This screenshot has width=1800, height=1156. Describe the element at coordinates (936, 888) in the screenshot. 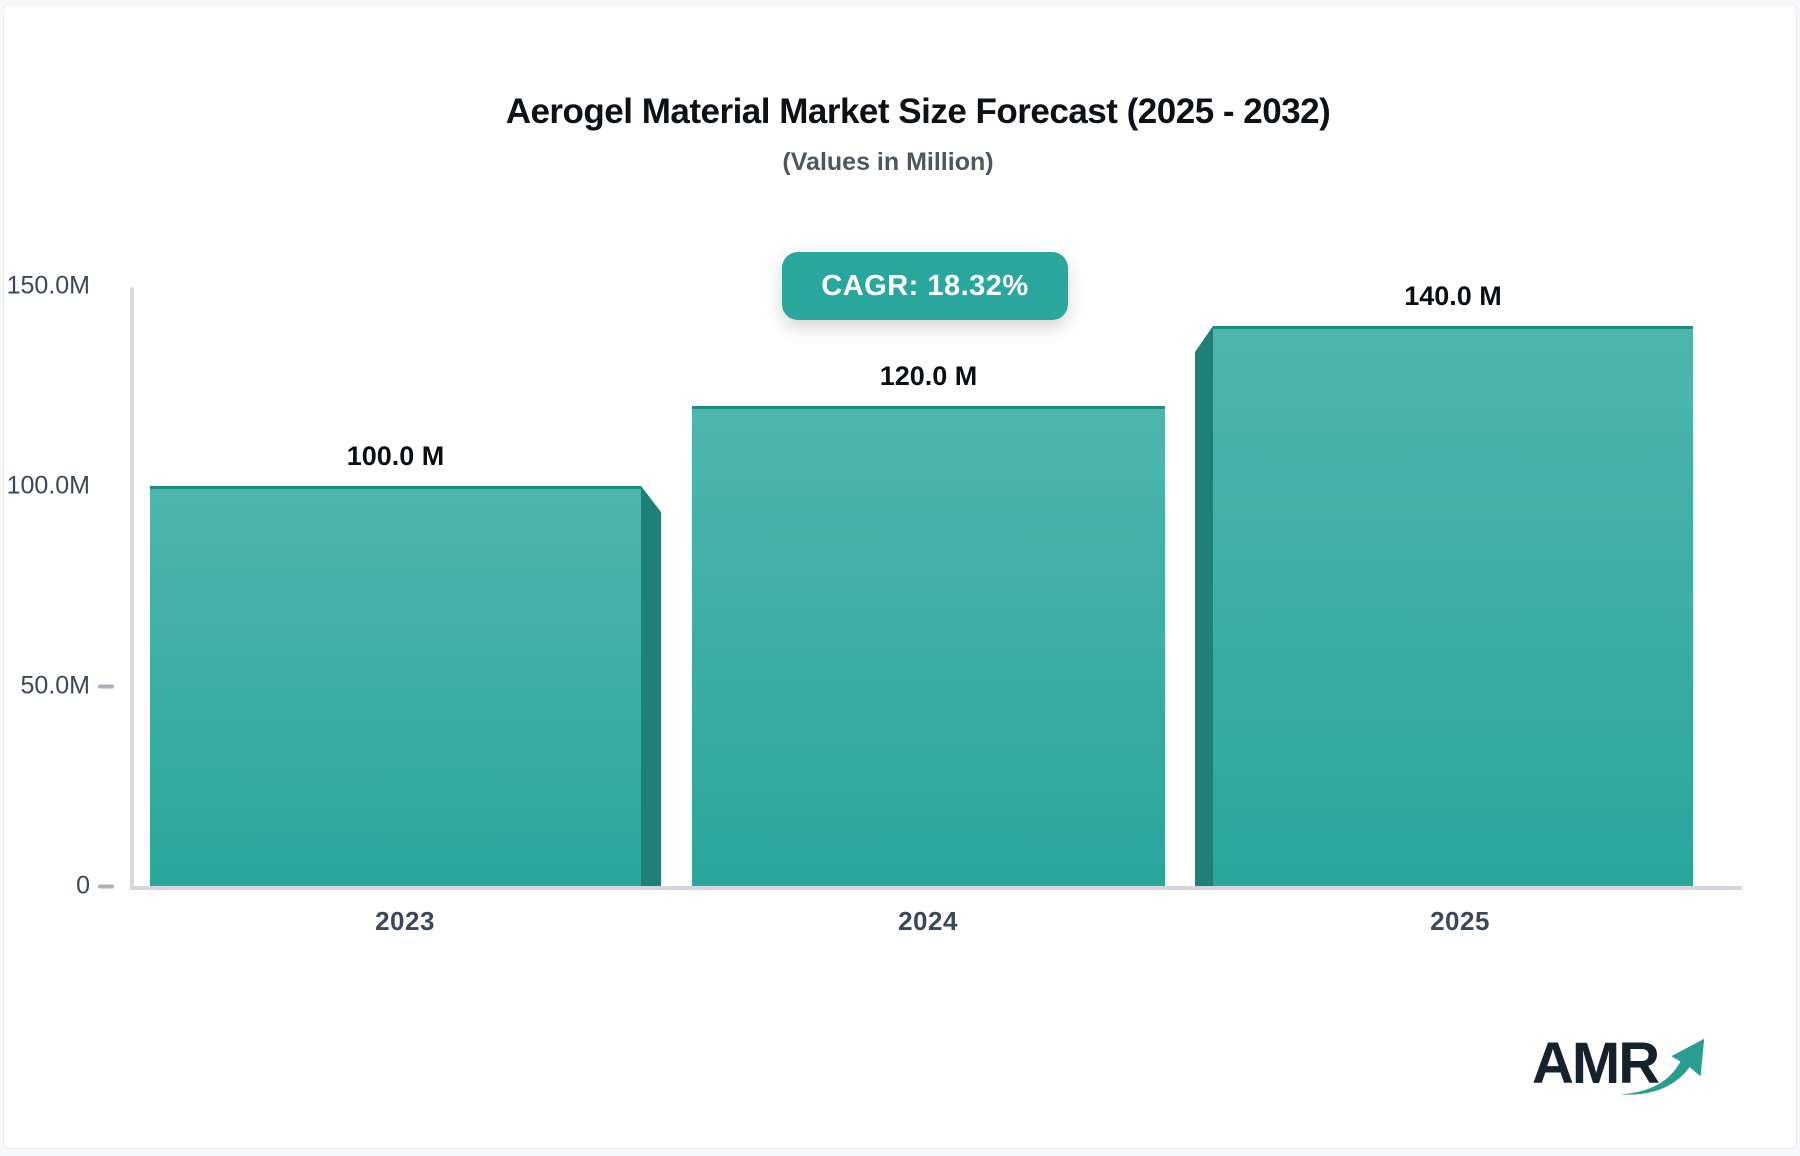

I see `x-axis-baseline` at that location.